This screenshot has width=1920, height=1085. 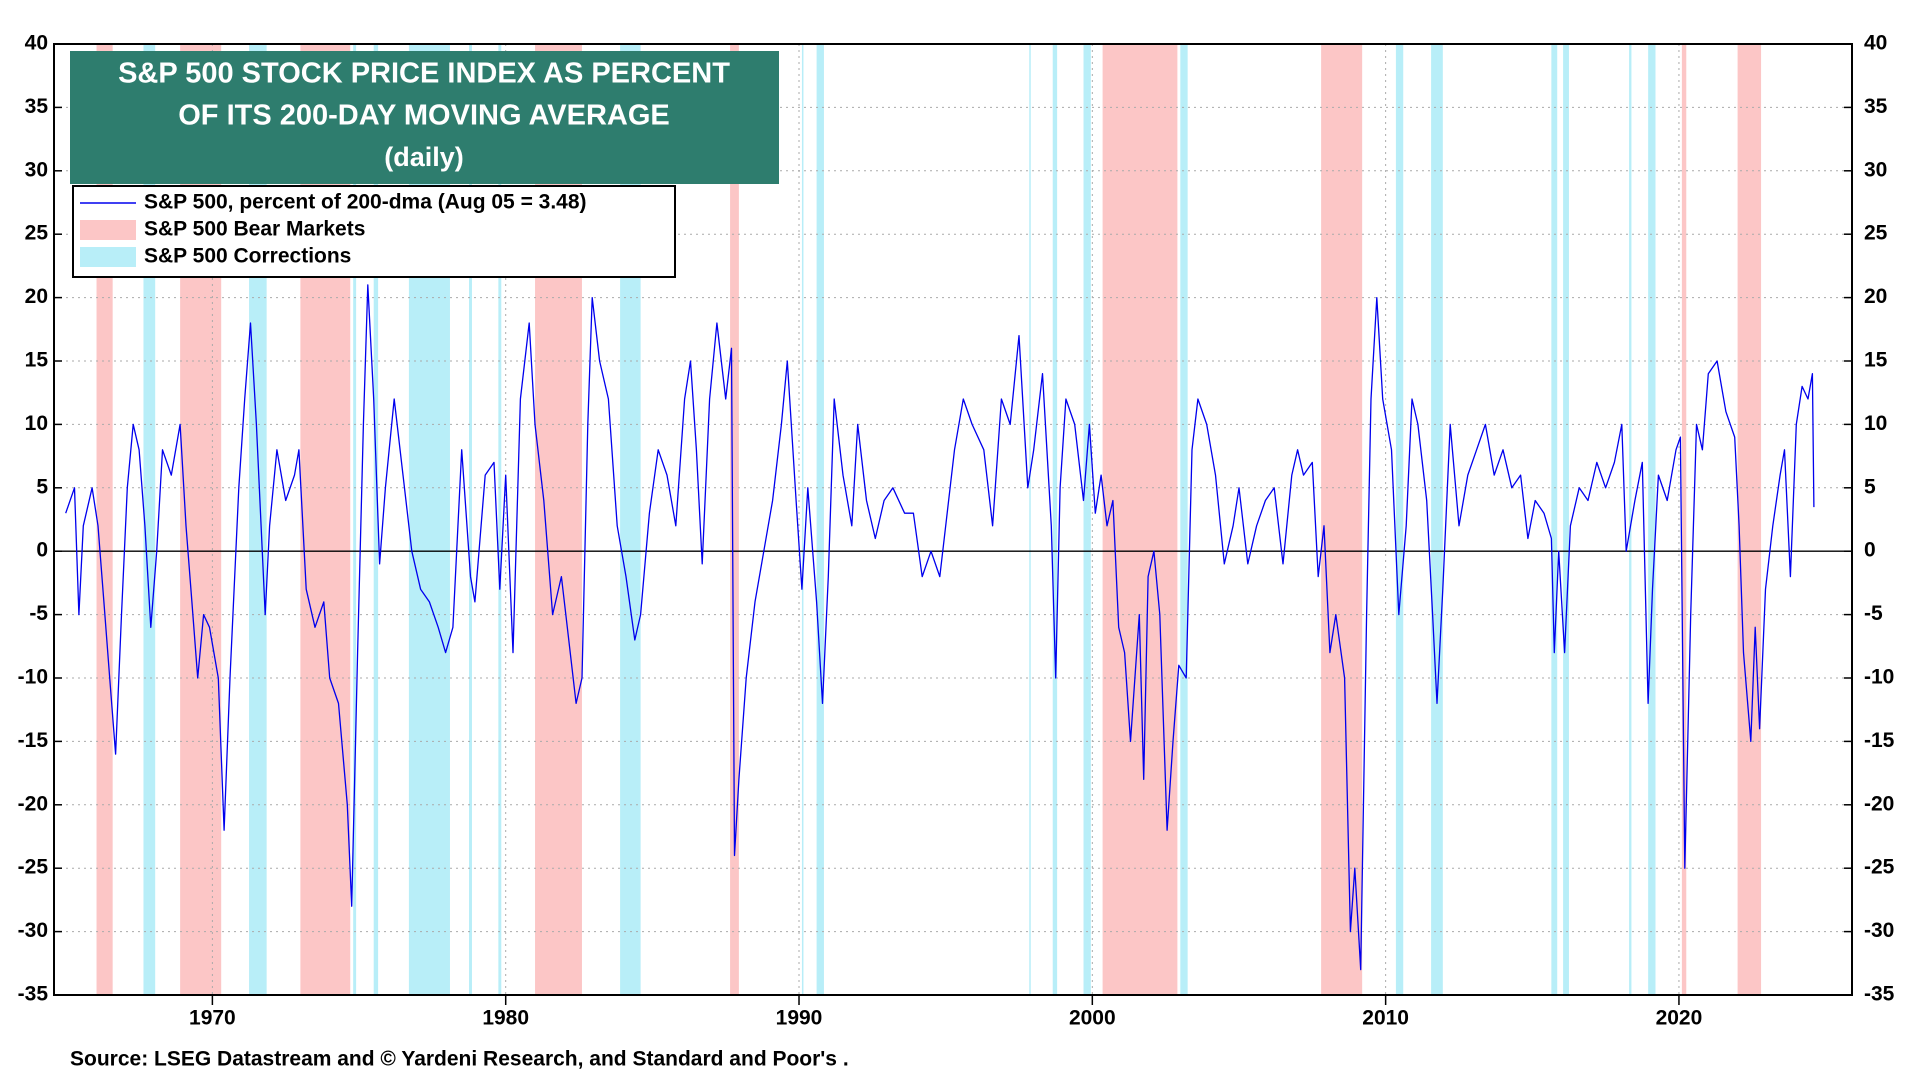 What do you see at coordinates (212, 1018) in the screenshot?
I see `x-tick-label: 1970` at bounding box center [212, 1018].